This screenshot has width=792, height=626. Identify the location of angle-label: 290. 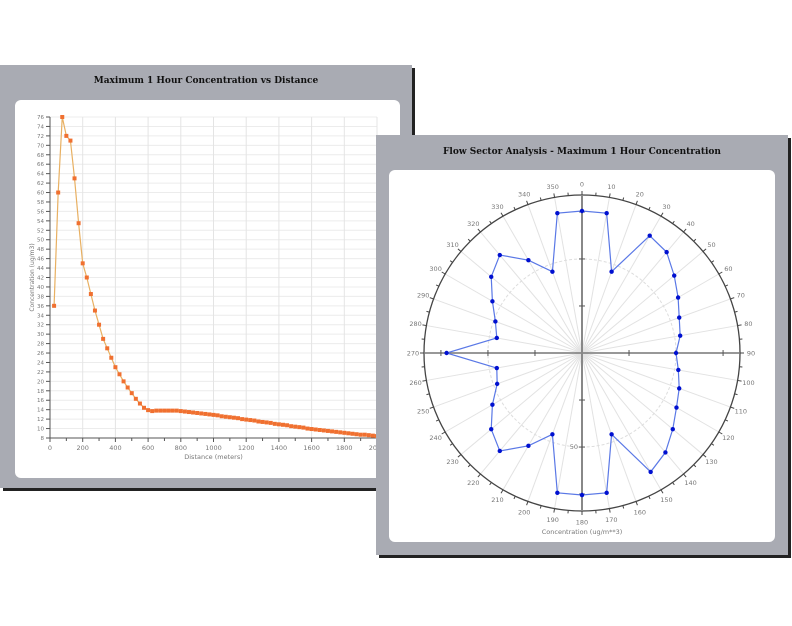
(423, 296).